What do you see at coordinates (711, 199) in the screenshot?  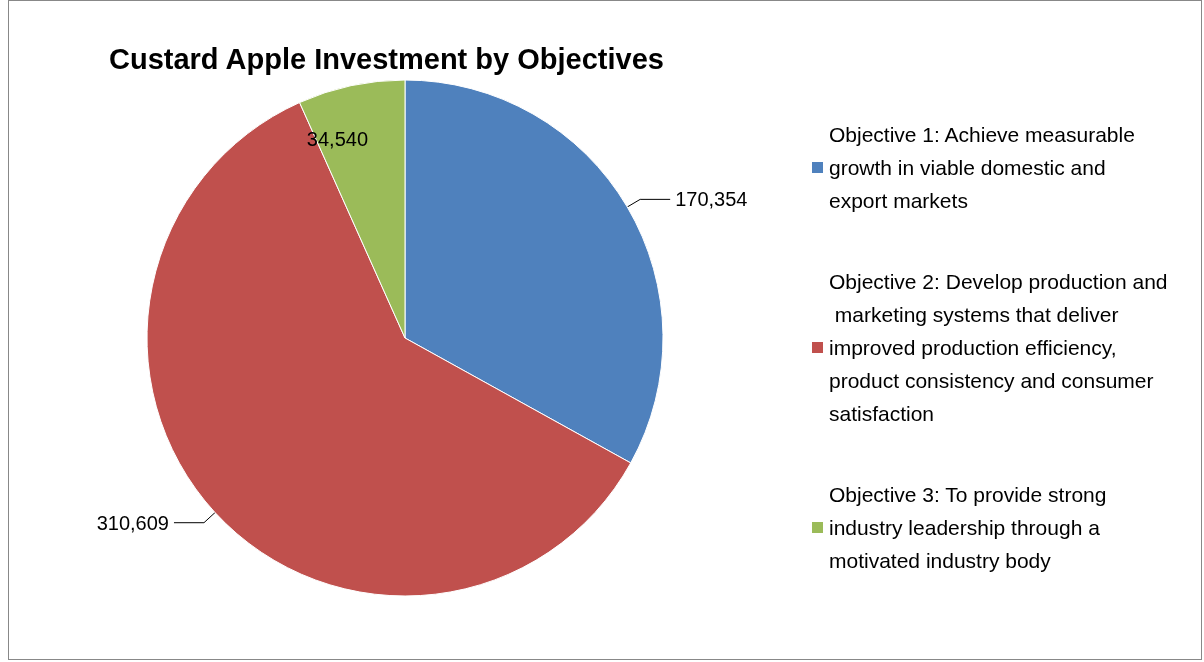 I see `data-label: 170,354` at bounding box center [711, 199].